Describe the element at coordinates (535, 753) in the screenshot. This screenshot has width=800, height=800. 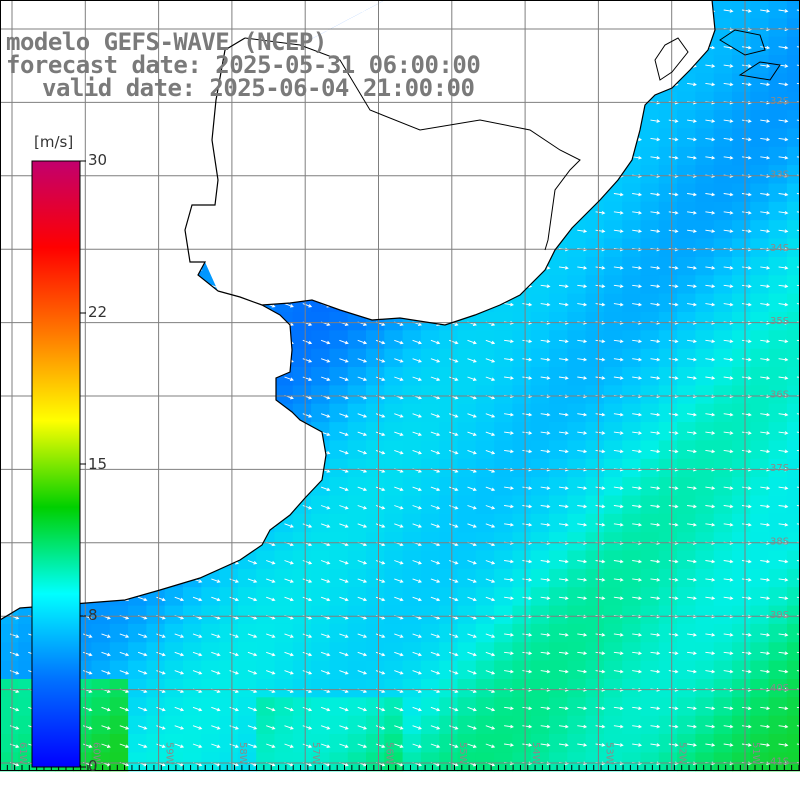
I see `lon-label: 54W` at that location.